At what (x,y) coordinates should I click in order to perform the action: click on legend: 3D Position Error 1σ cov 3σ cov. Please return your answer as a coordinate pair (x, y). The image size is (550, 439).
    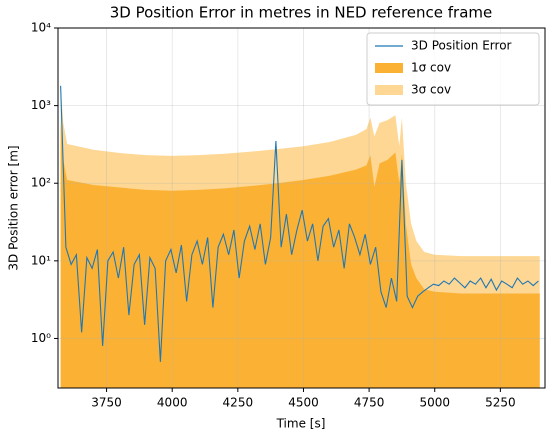
    Looking at the image, I should click on (453, 69).